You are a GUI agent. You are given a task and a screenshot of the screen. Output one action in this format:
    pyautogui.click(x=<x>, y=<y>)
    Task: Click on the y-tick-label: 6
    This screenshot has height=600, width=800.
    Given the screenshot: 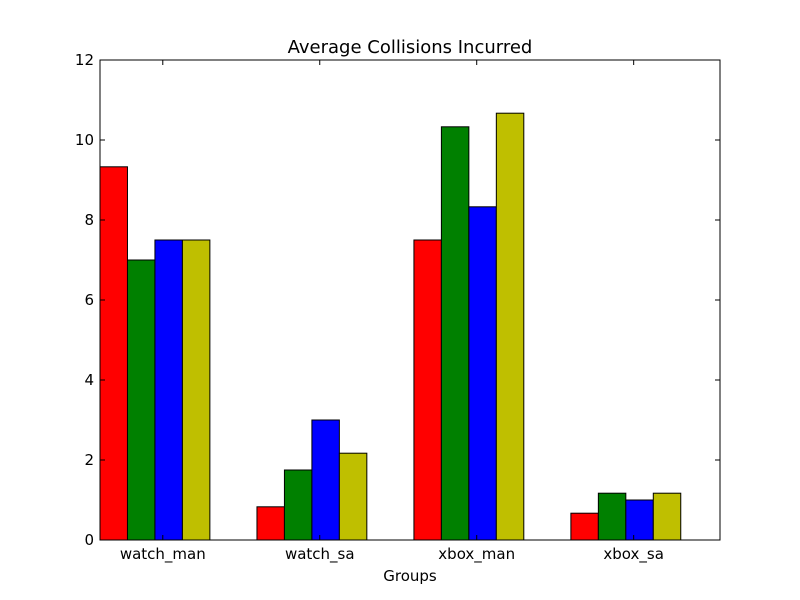 What is the action you would take?
    pyautogui.click(x=89, y=300)
    